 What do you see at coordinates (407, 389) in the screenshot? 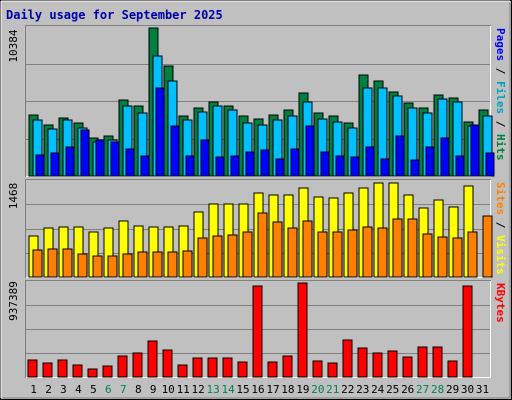
I see `day-label-26: 26` at bounding box center [407, 389].